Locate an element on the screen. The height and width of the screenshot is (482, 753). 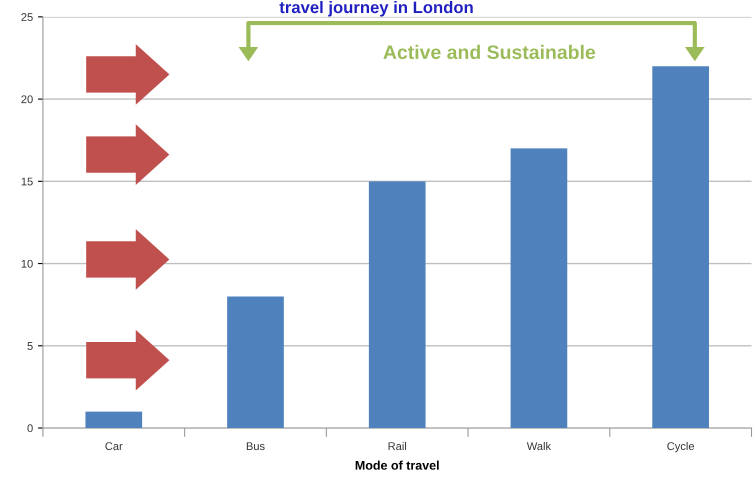
x-tick-label: Cycle is located at coordinates (680, 447).